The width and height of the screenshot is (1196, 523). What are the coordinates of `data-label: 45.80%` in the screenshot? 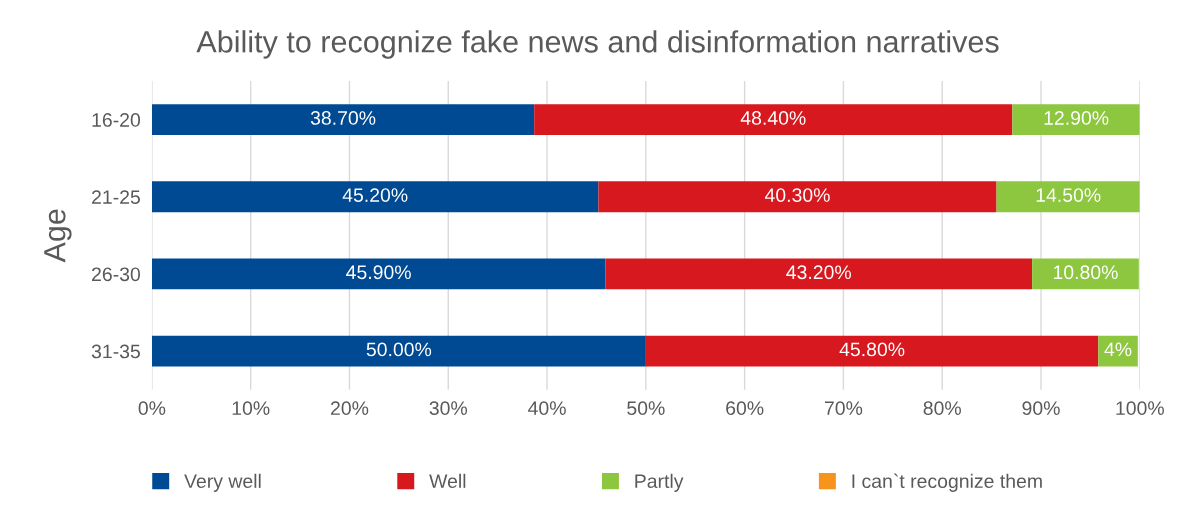 It's located at (872, 349).